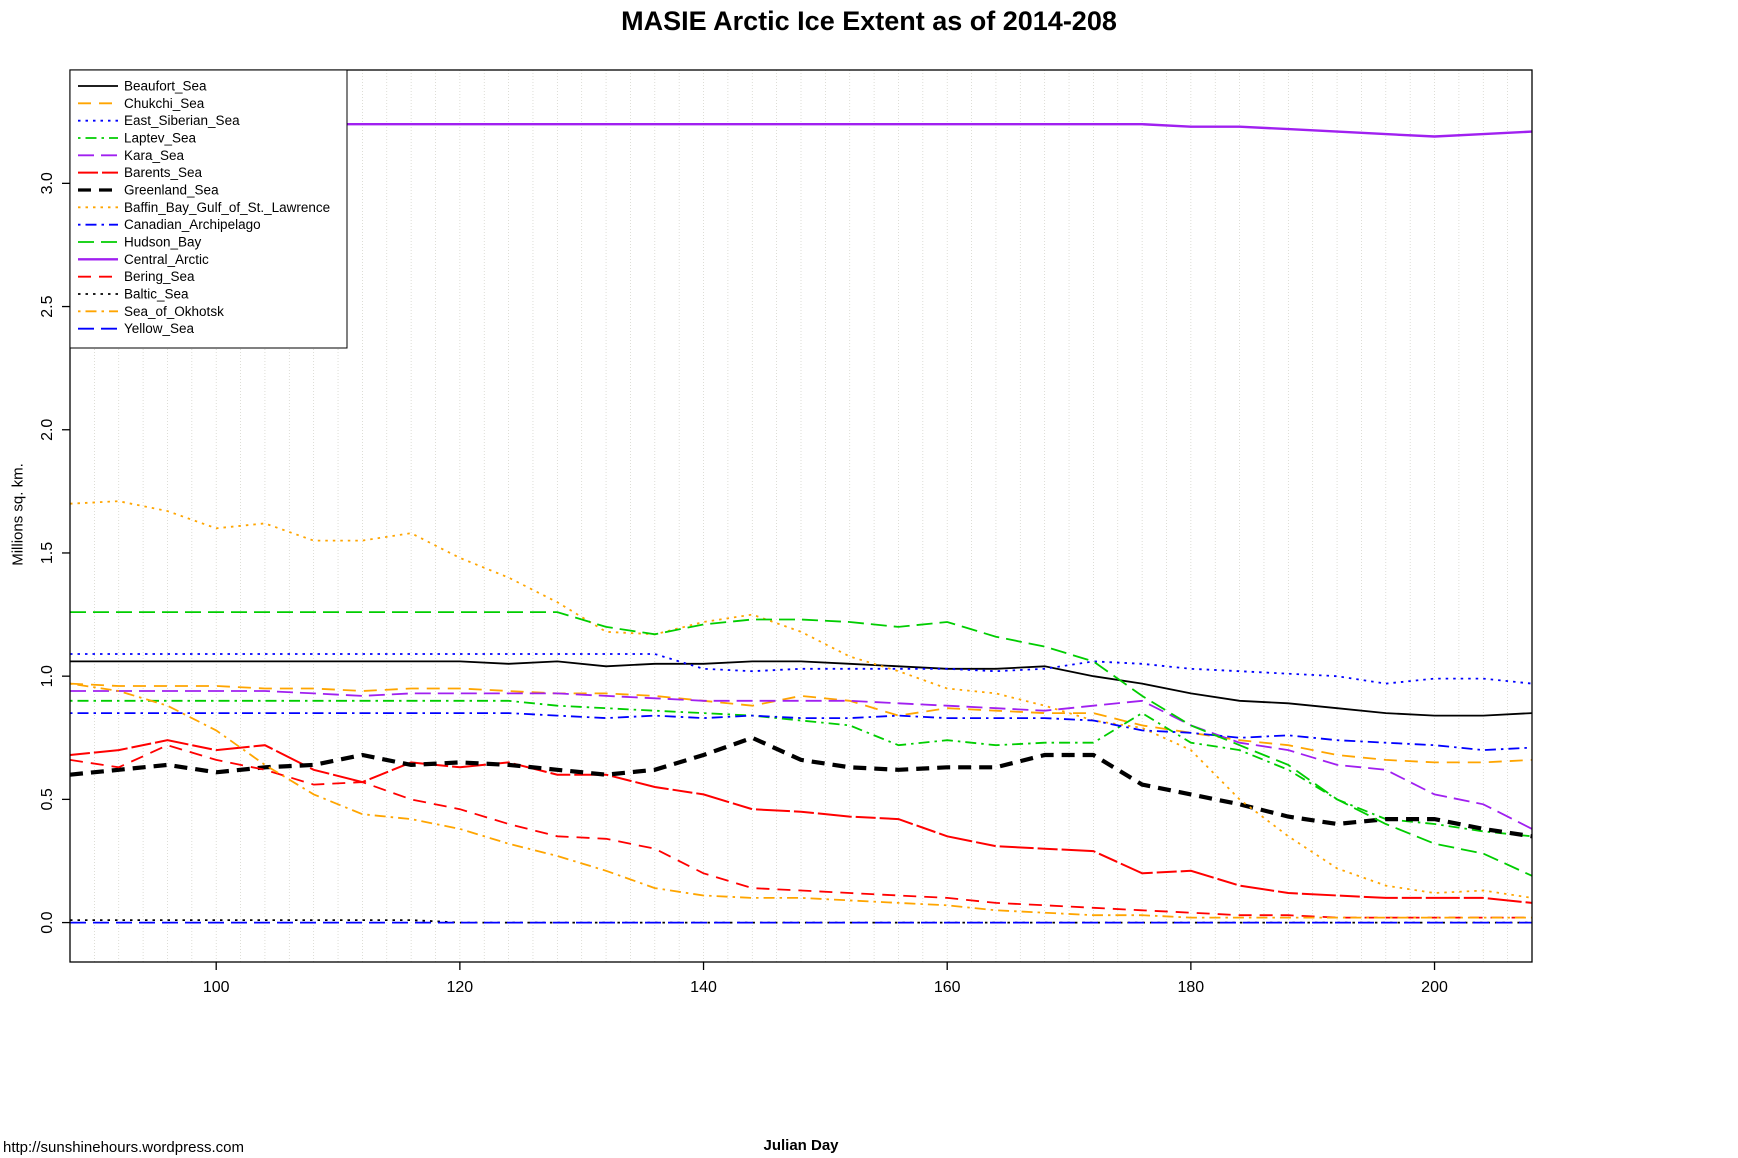 The image size is (1738, 1158). I want to click on legend-item-label: Canadian_Archipelago, so click(192, 224).